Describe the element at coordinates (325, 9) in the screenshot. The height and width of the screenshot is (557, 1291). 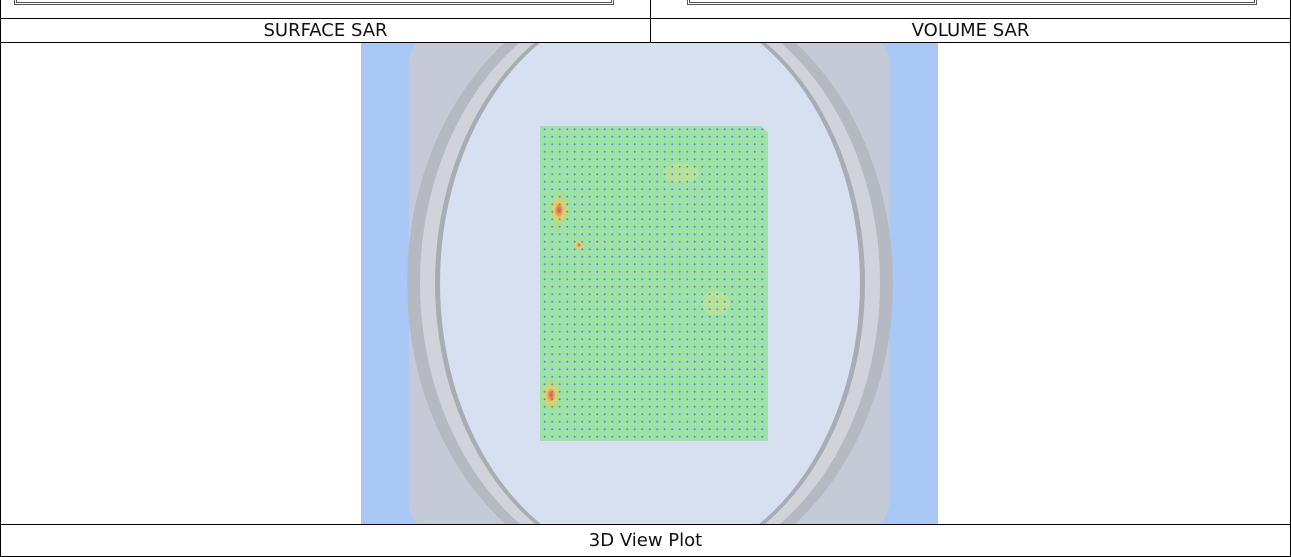
I see `top-left-cell` at that location.